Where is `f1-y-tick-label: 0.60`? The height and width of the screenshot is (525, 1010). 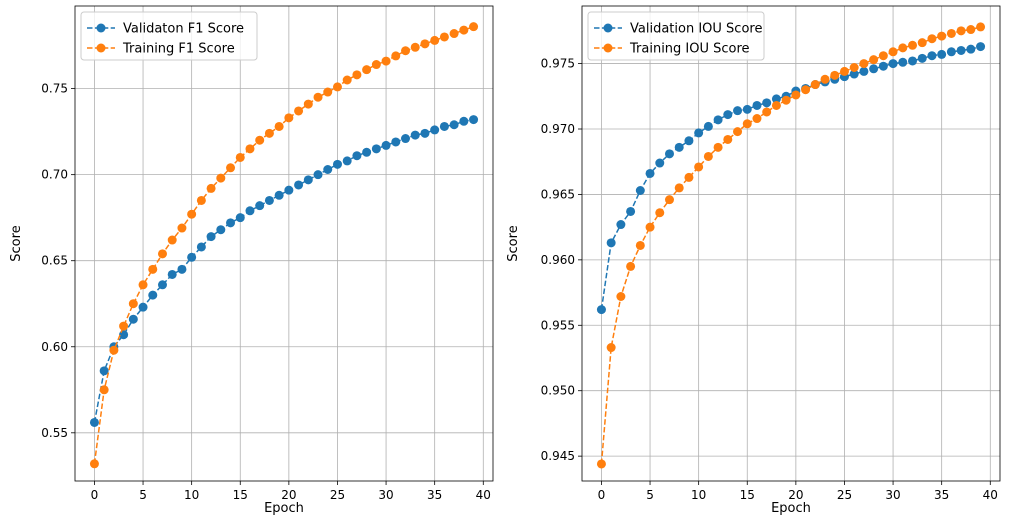
f1-y-tick-label: 0.60 is located at coordinates (54, 347).